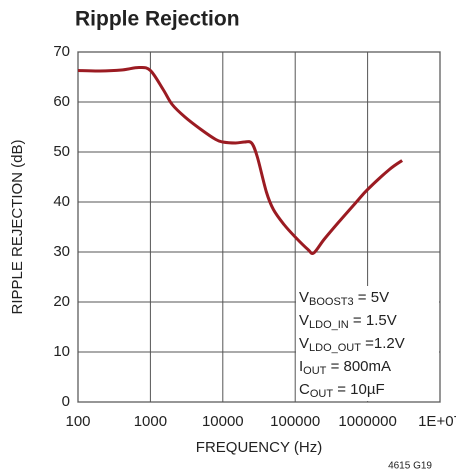 The image size is (456, 474). Describe the element at coordinates (61, 151) in the screenshot. I see `y-tick-label: 50` at that location.